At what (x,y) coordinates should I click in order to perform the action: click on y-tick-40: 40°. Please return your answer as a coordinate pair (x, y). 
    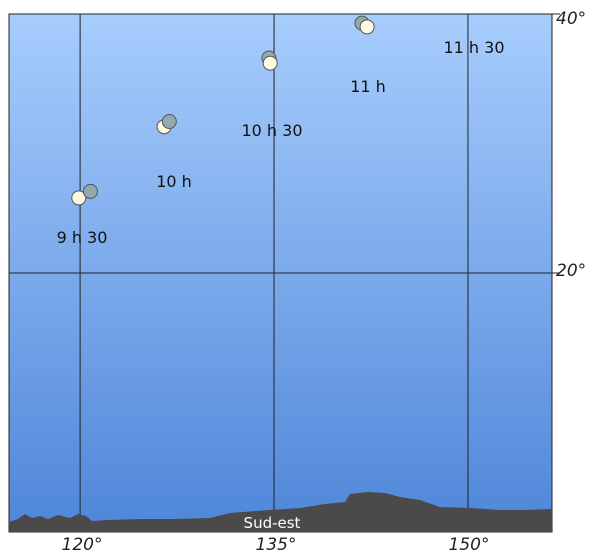
    Looking at the image, I should click on (571, 19).